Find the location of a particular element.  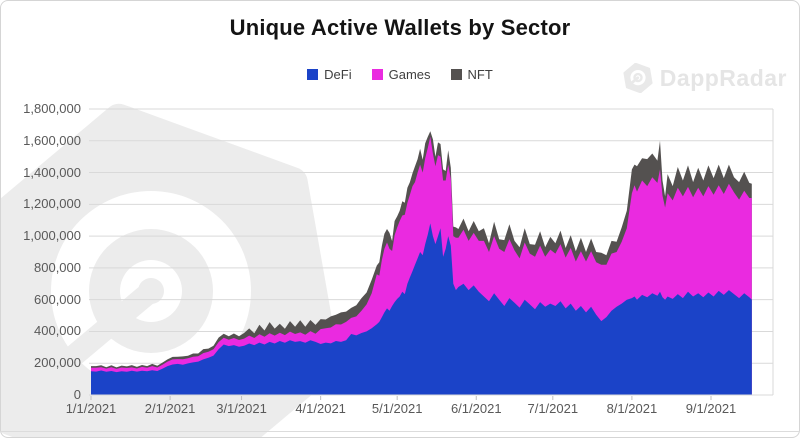

legend-label: Games is located at coordinates (409, 74).